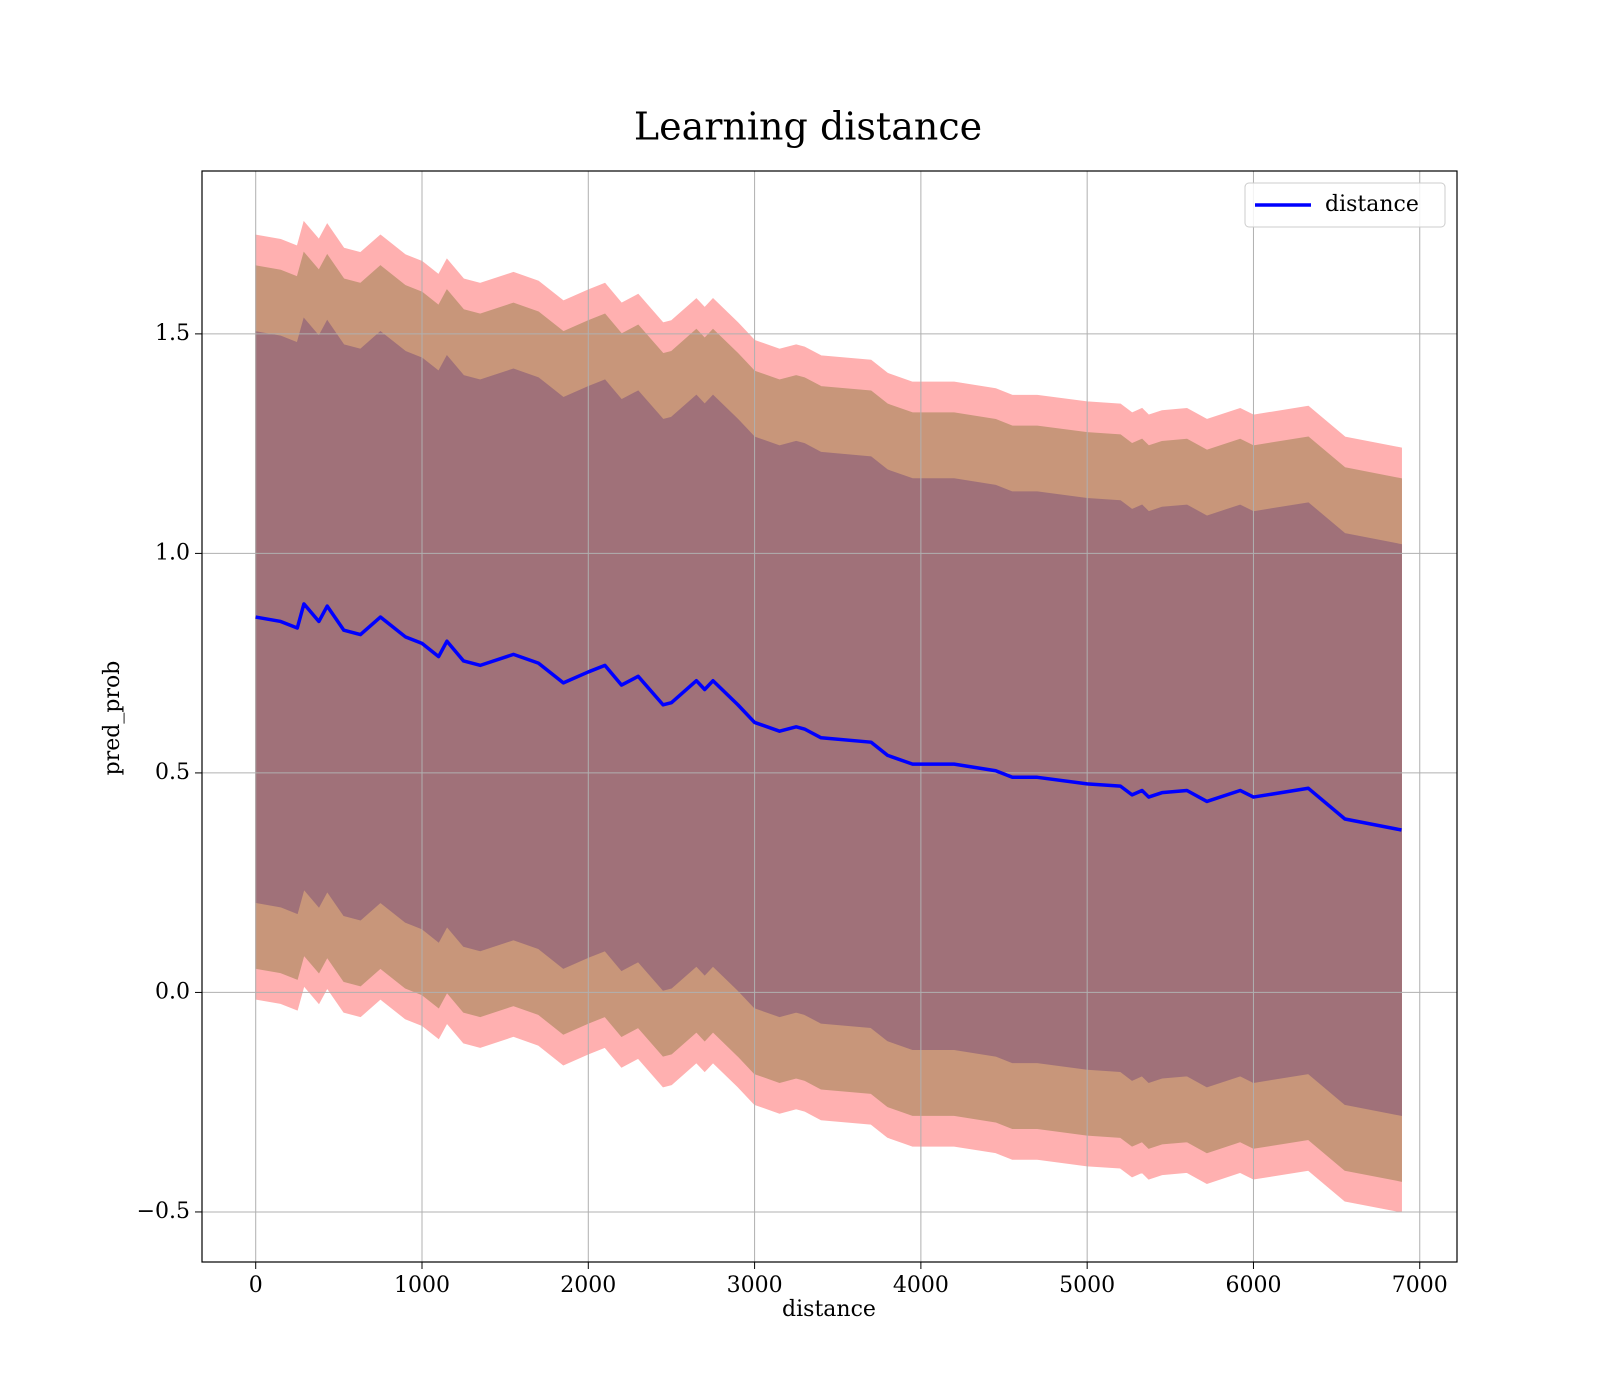 Image resolution: width=1600 pixels, height=1400 pixels. What do you see at coordinates (172, 552) in the screenshot?
I see `y-tick-label: 1.0` at bounding box center [172, 552].